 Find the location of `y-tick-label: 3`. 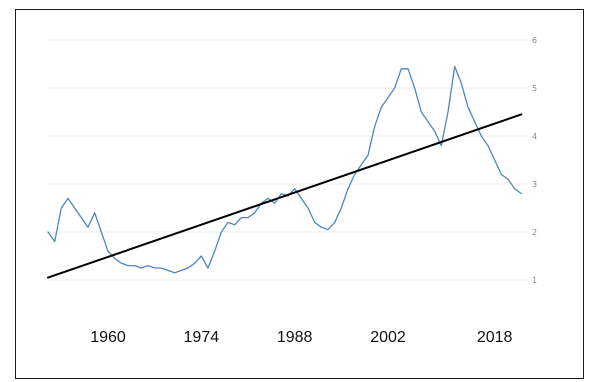

y-tick-label: 3 is located at coordinates (534, 184).